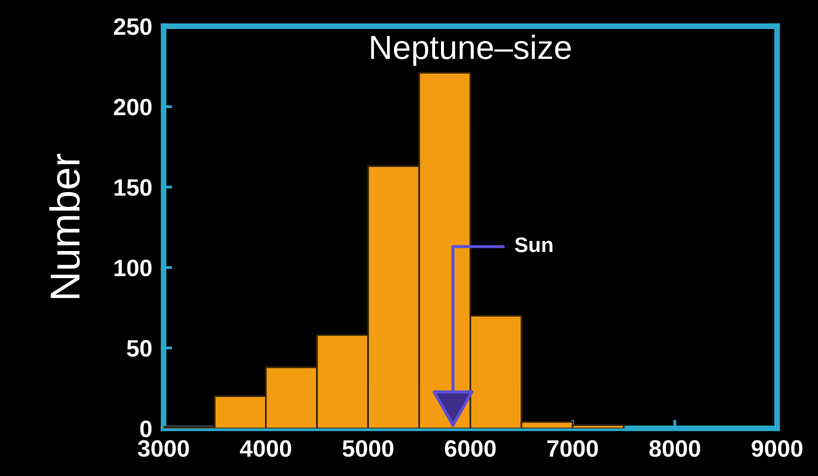 This screenshot has width=818, height=476. Describe the element at coordinates (533, 244) in the screenshot. I see `annotation: Sun` at that location.